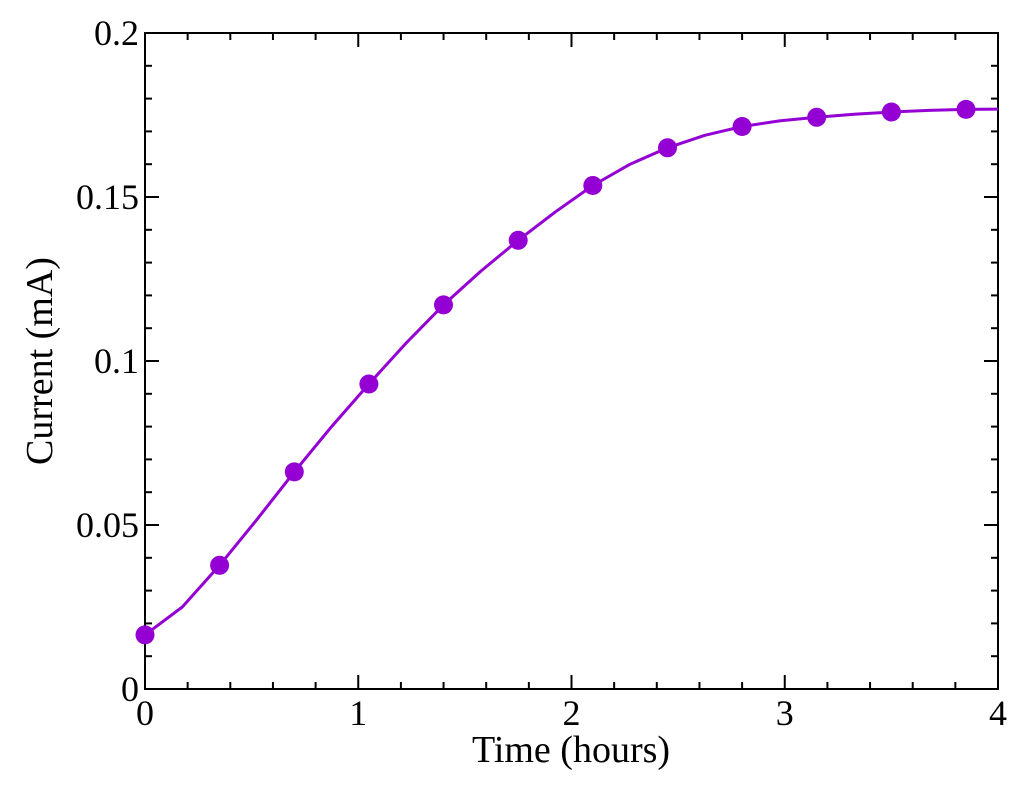  I want to click on y-axis-label: Current (mA), so click(40, 361).